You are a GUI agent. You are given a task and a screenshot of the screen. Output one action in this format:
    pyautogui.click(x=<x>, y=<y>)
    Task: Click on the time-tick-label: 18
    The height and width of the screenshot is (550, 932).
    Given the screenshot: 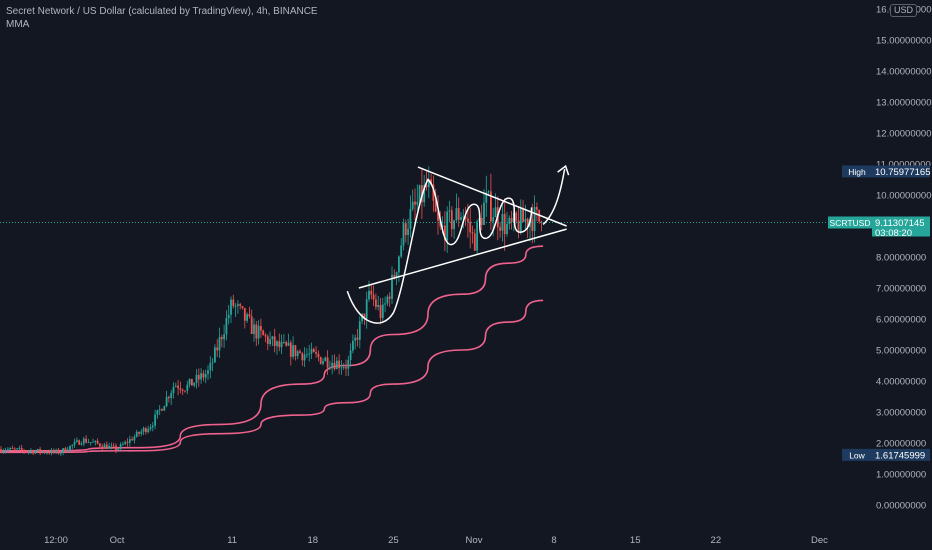 What is the action you would take?
    pyautogui.click(x=312, y=540)
    